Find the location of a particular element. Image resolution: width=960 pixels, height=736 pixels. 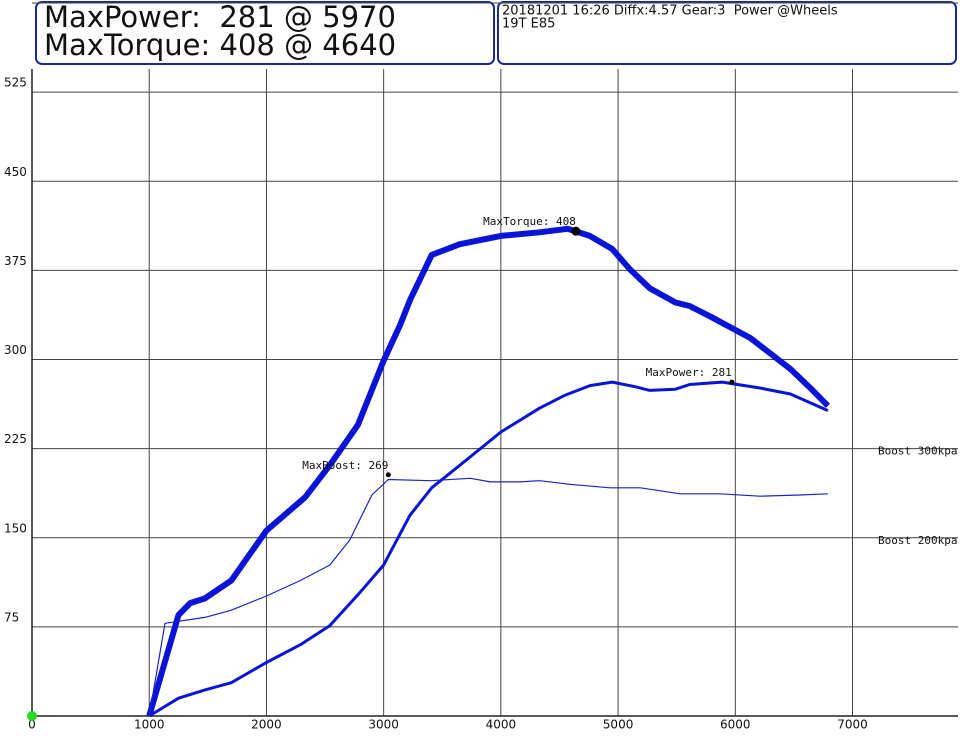

x-tick-label: 3000 is located at coordinates (383, 725).